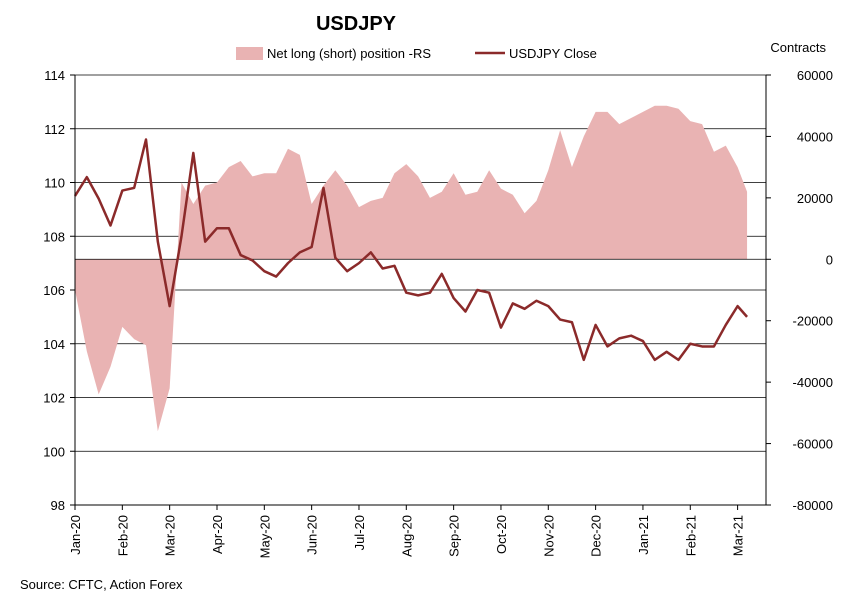  Describe the element at coordinates (54, 290) in the screenshot. I see `left-tick-label: 106` at that location.